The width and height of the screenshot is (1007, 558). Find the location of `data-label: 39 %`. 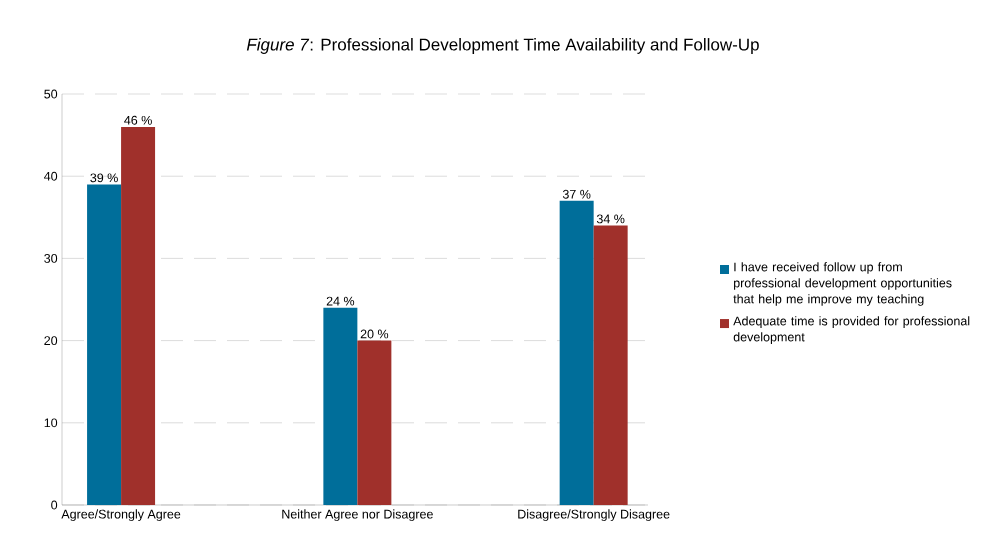

data-label: 39 % is located at coordinates (104, 178).